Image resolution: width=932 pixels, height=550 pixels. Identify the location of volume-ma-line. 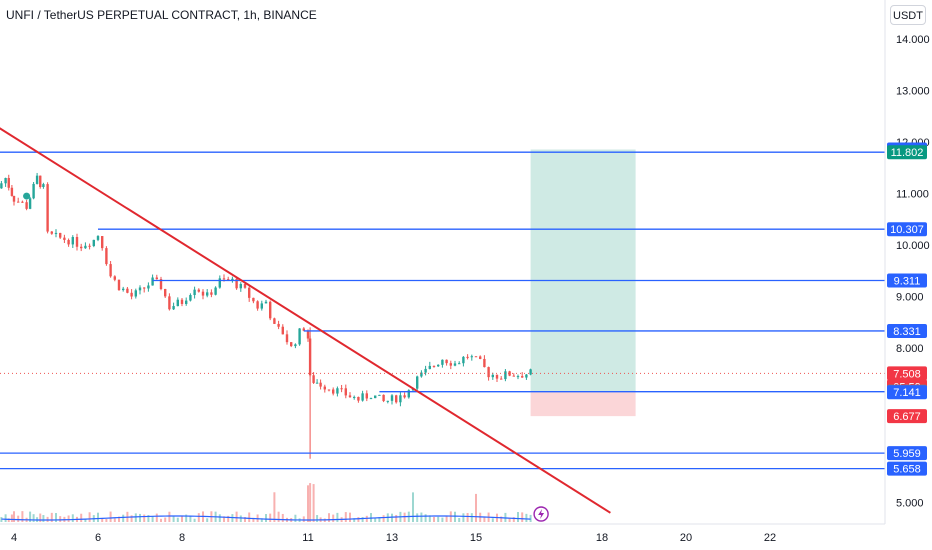
(266, 518).